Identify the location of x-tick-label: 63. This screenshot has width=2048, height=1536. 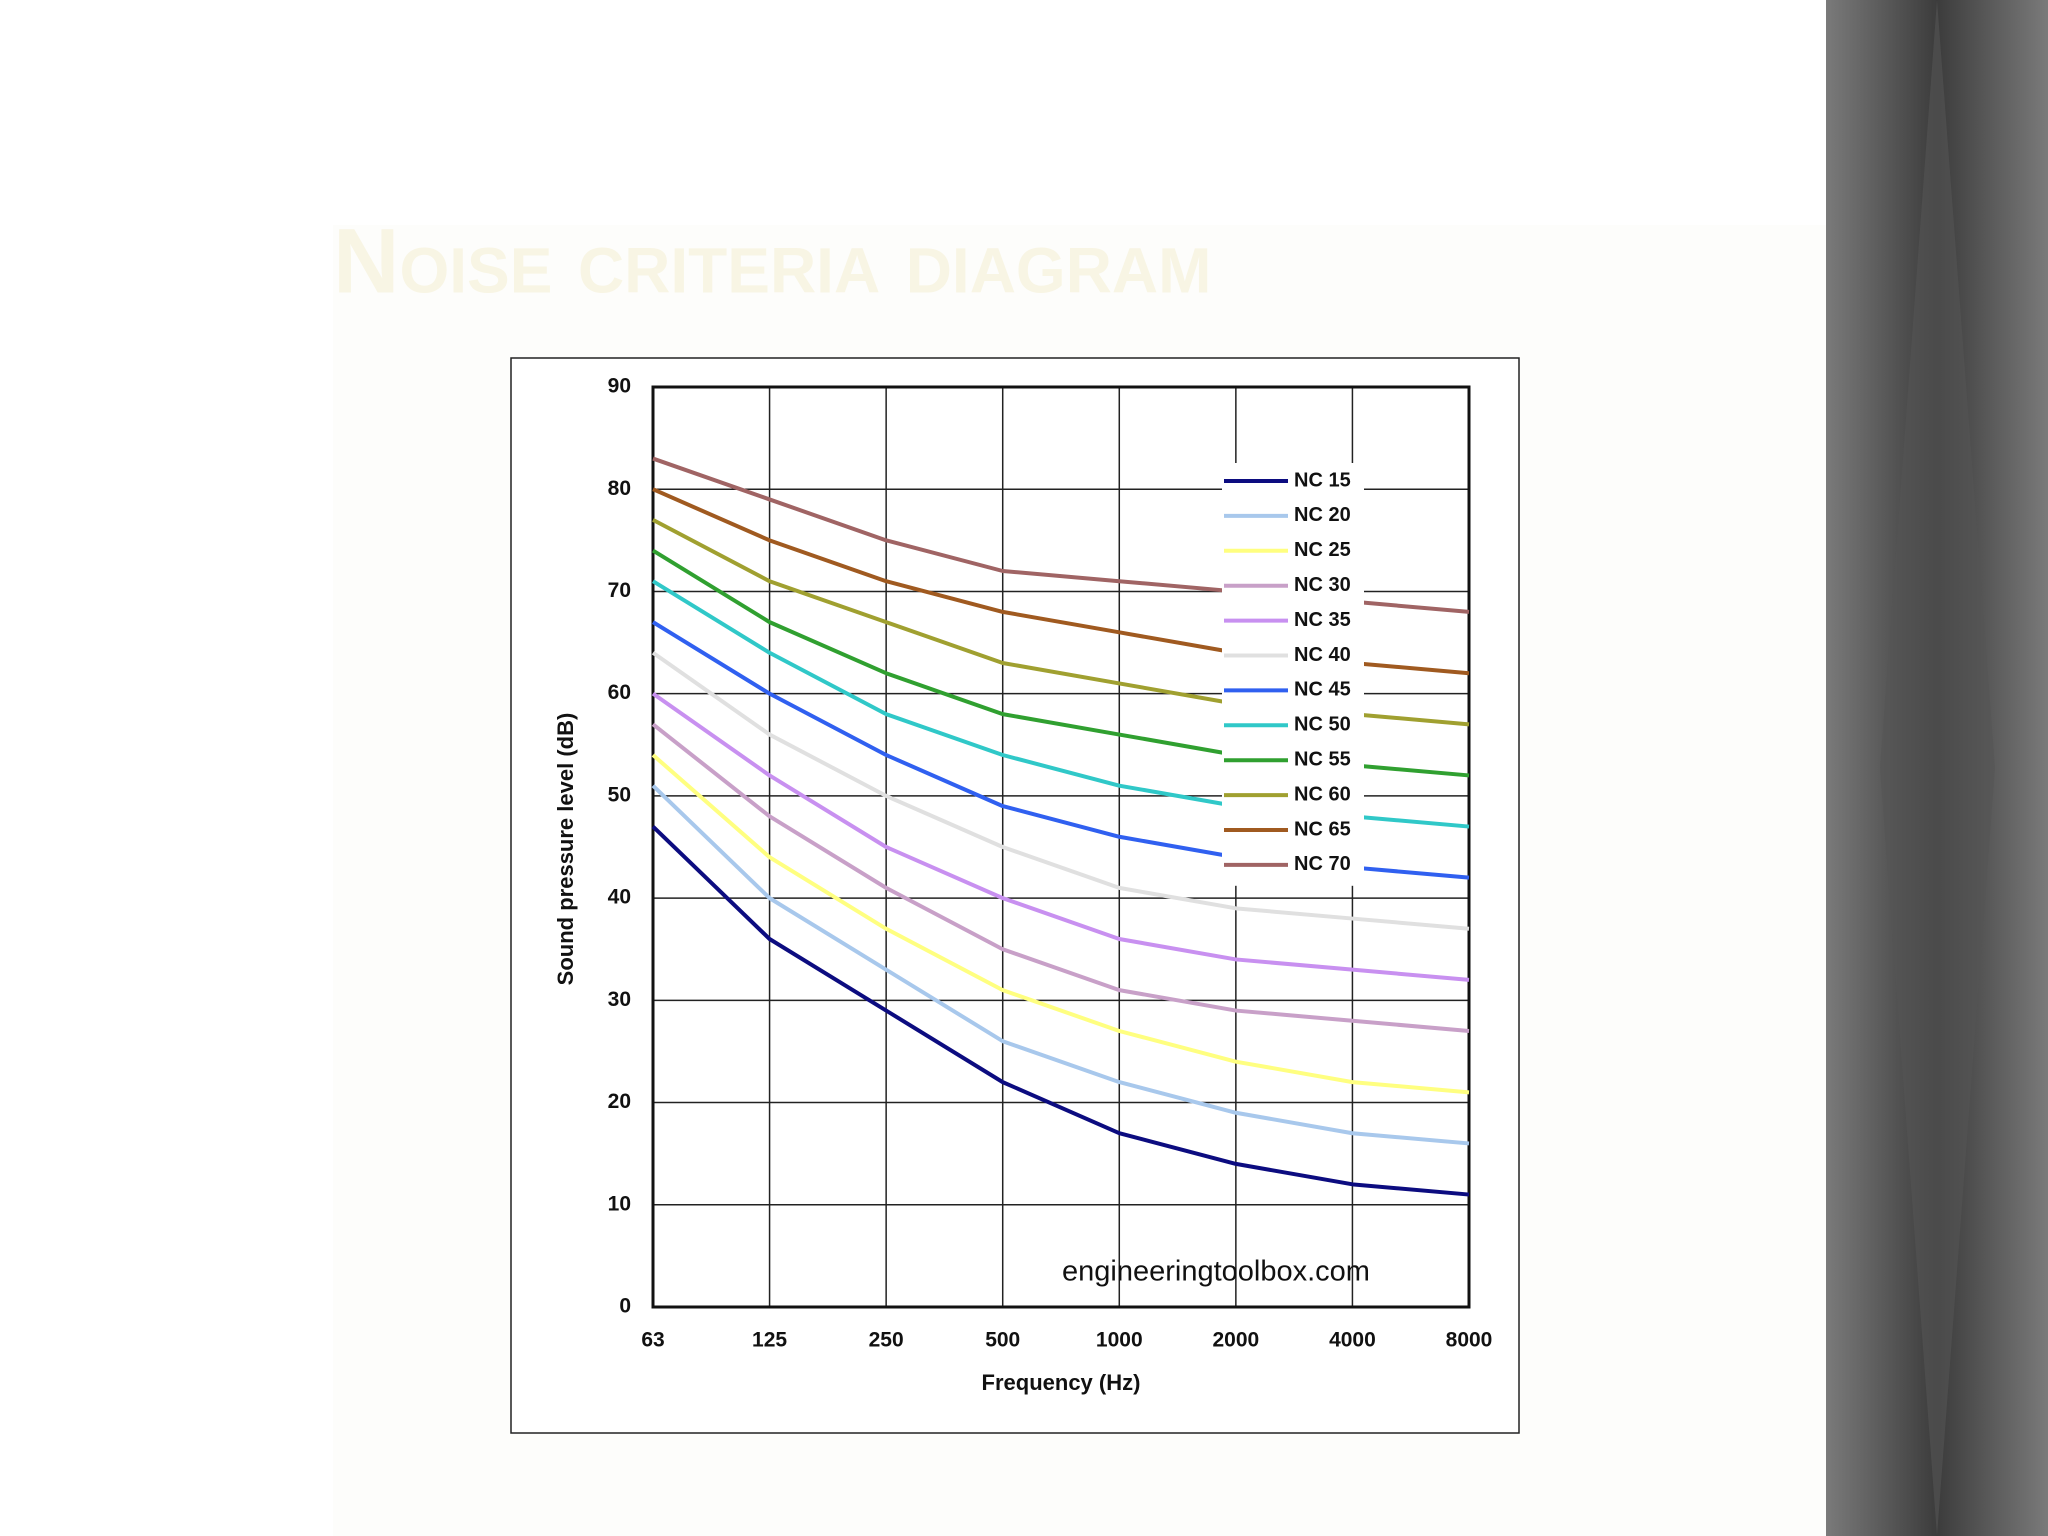
(652, 1340).